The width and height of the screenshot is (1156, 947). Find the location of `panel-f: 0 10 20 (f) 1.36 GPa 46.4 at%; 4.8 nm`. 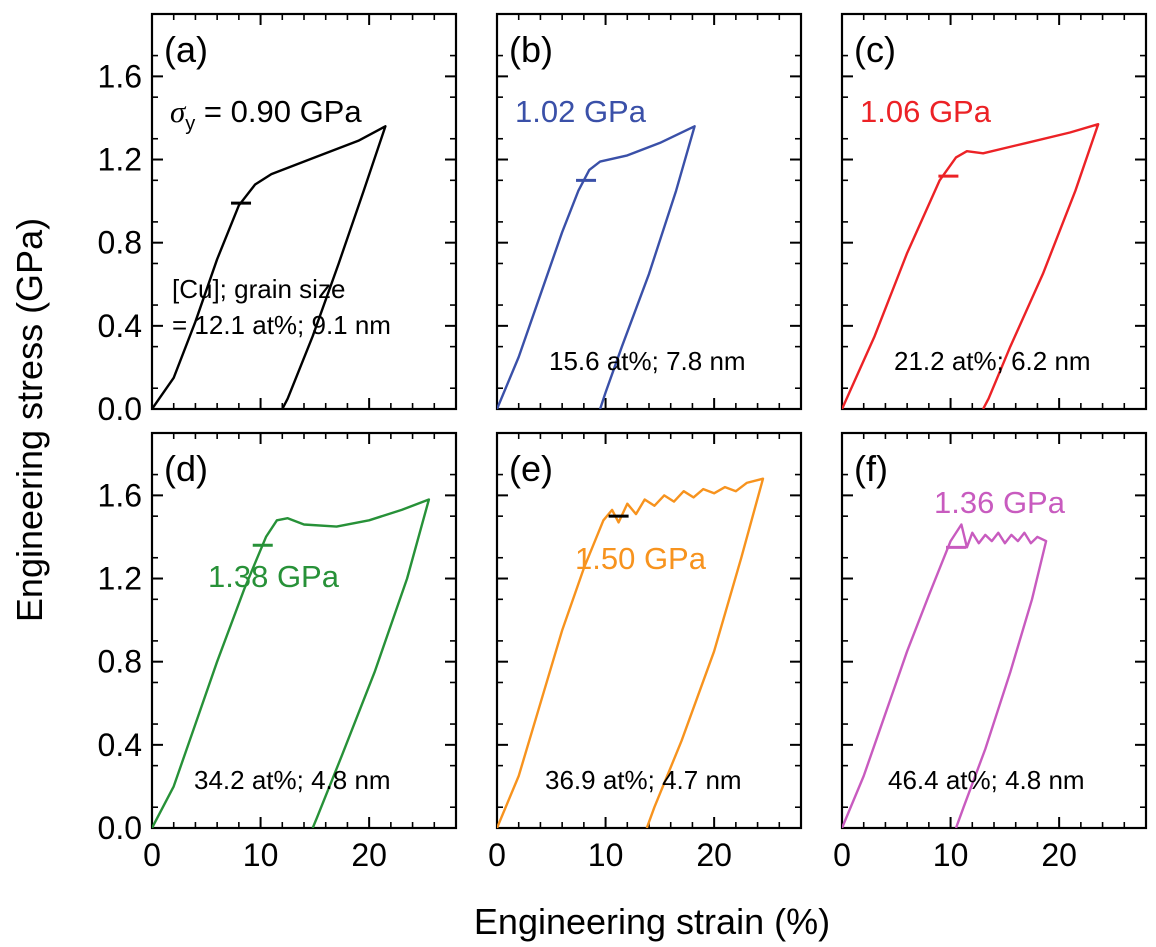

panel-f: 0 10 20 (f) 1.36 GPa 46.4 at%; 4.8 nm is located at coordinates (990, 652).